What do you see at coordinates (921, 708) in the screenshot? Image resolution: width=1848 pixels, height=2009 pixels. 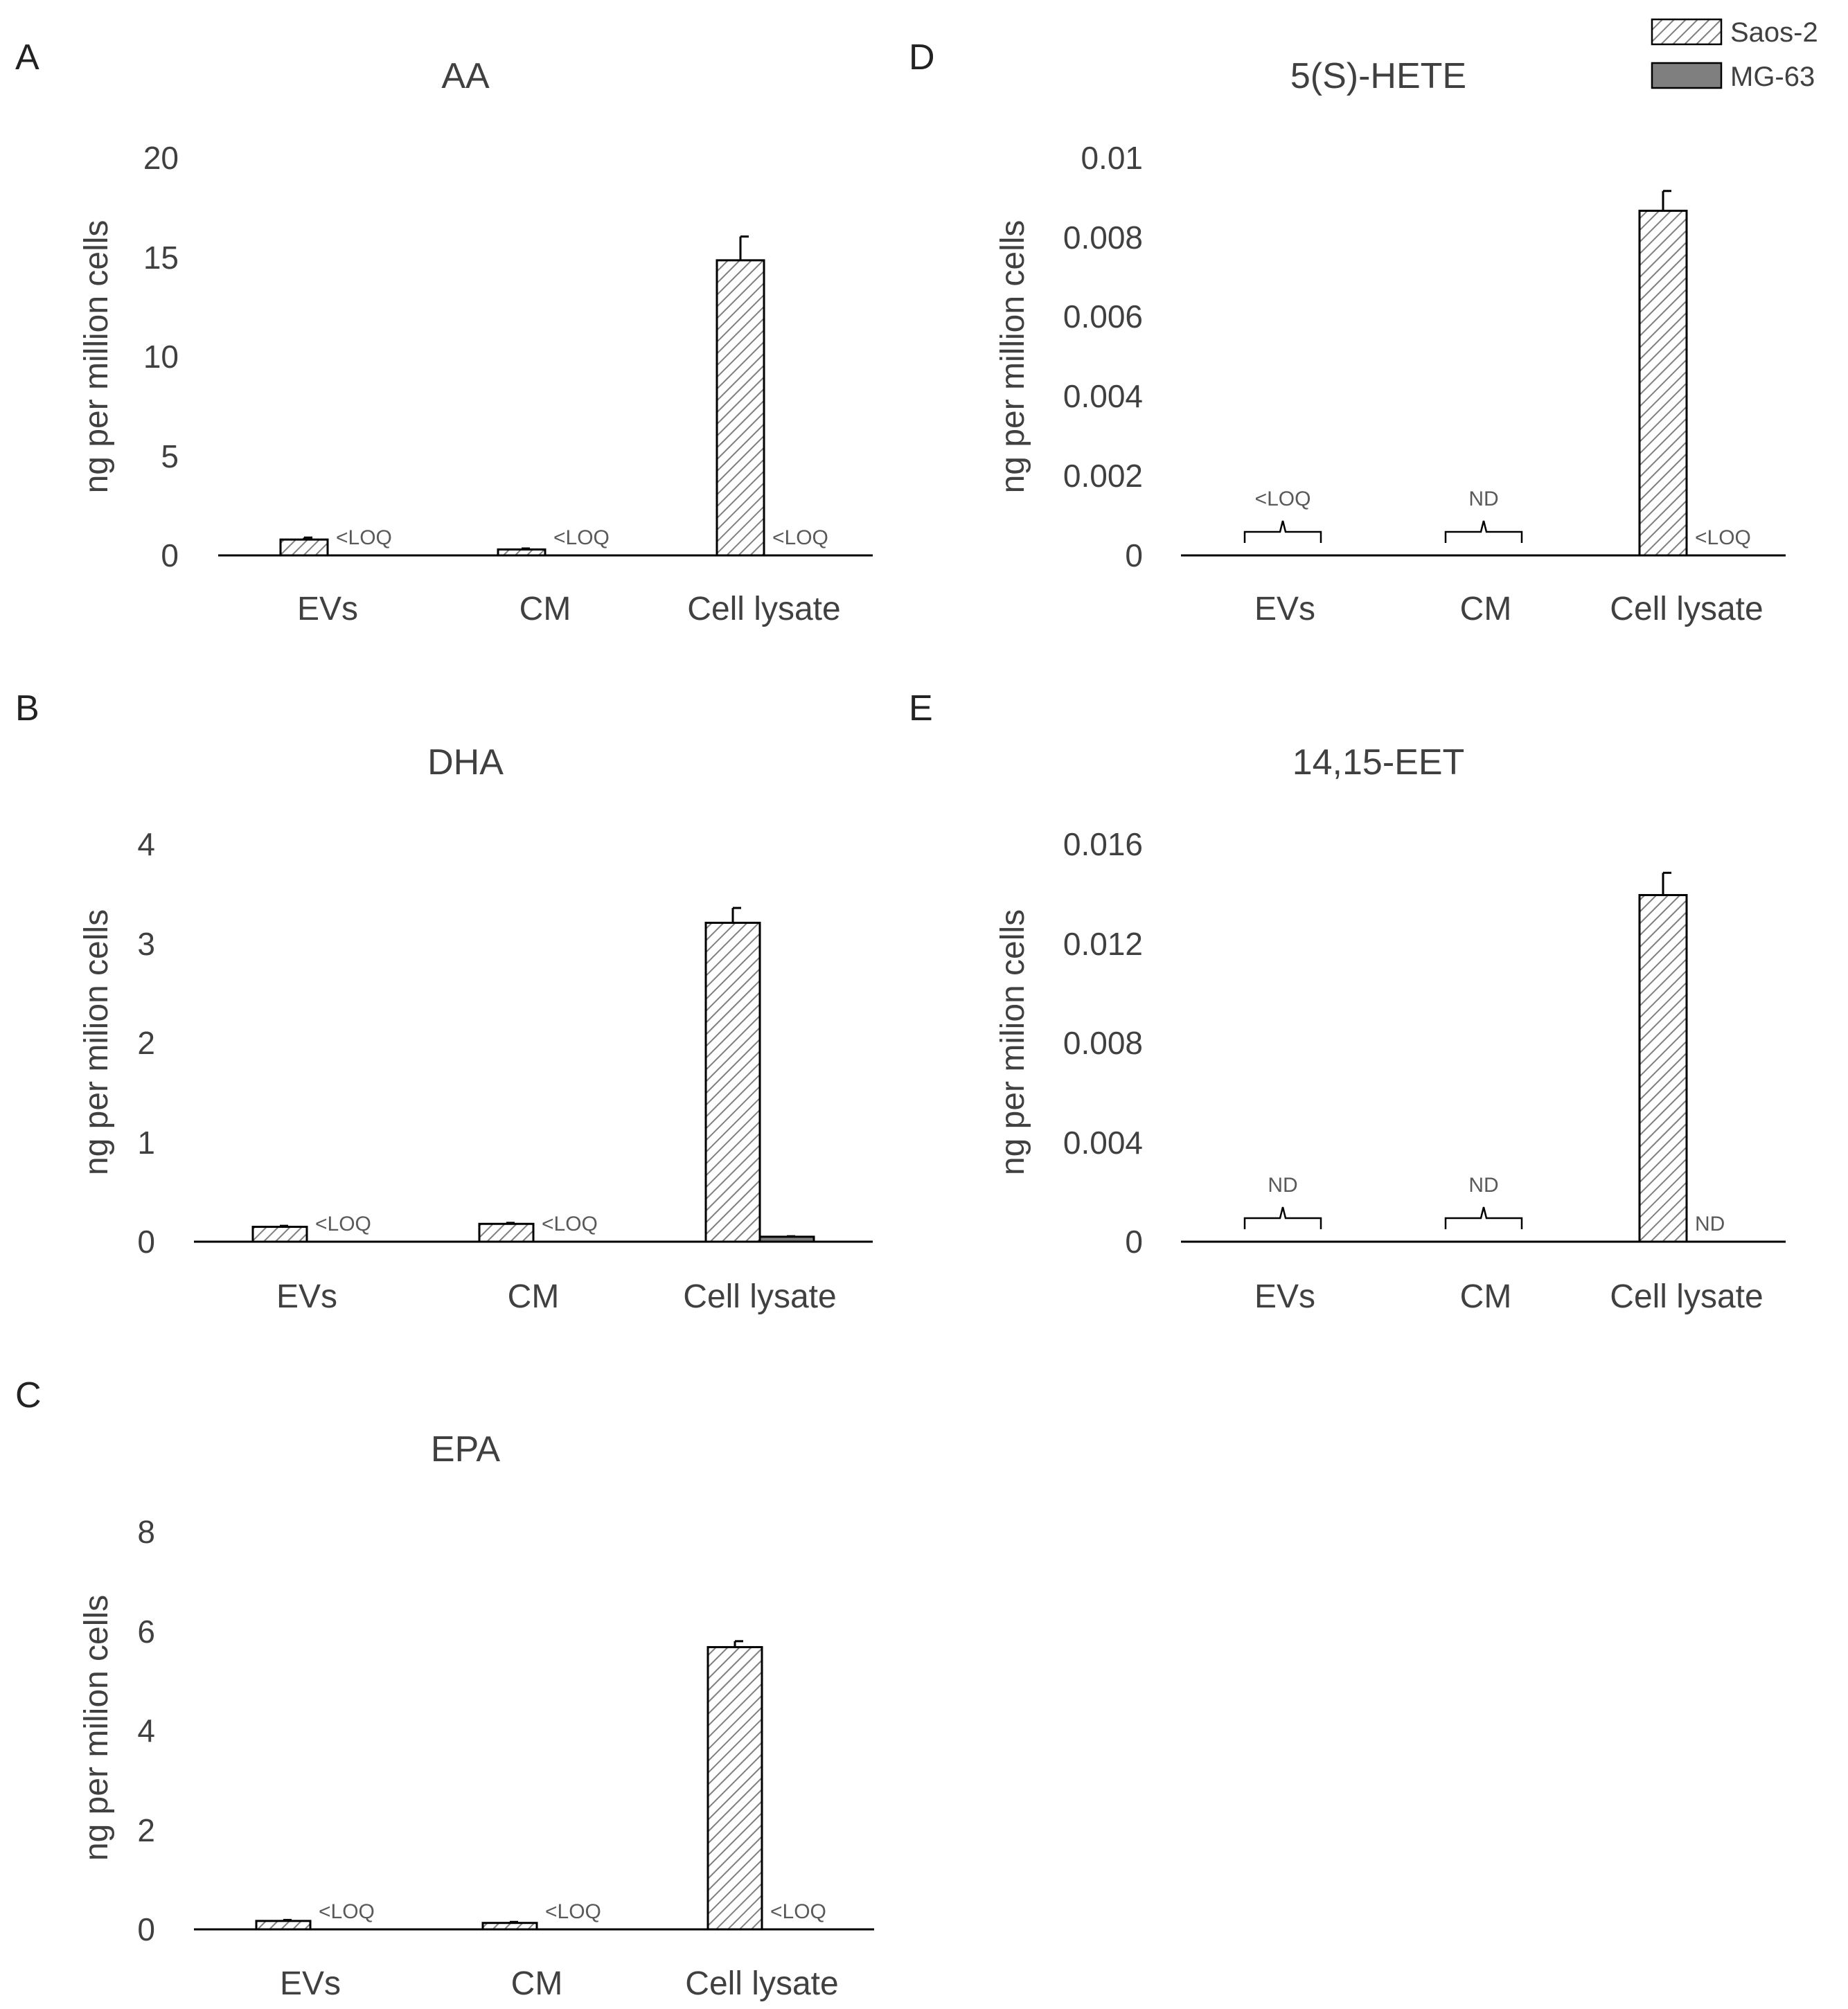 I see `panel-letter-e: E` at bounding box center [921, 708].